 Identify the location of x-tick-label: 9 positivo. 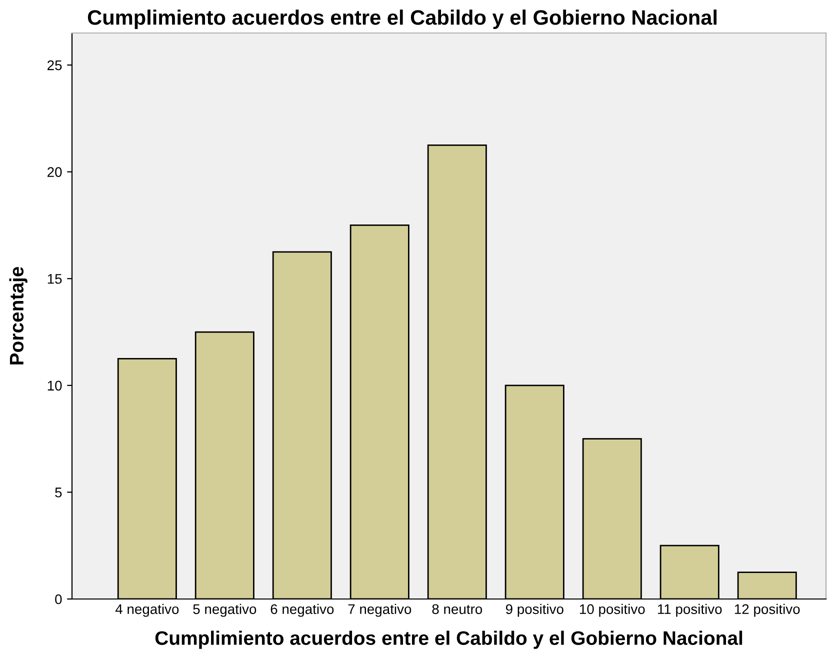
(535, 610).